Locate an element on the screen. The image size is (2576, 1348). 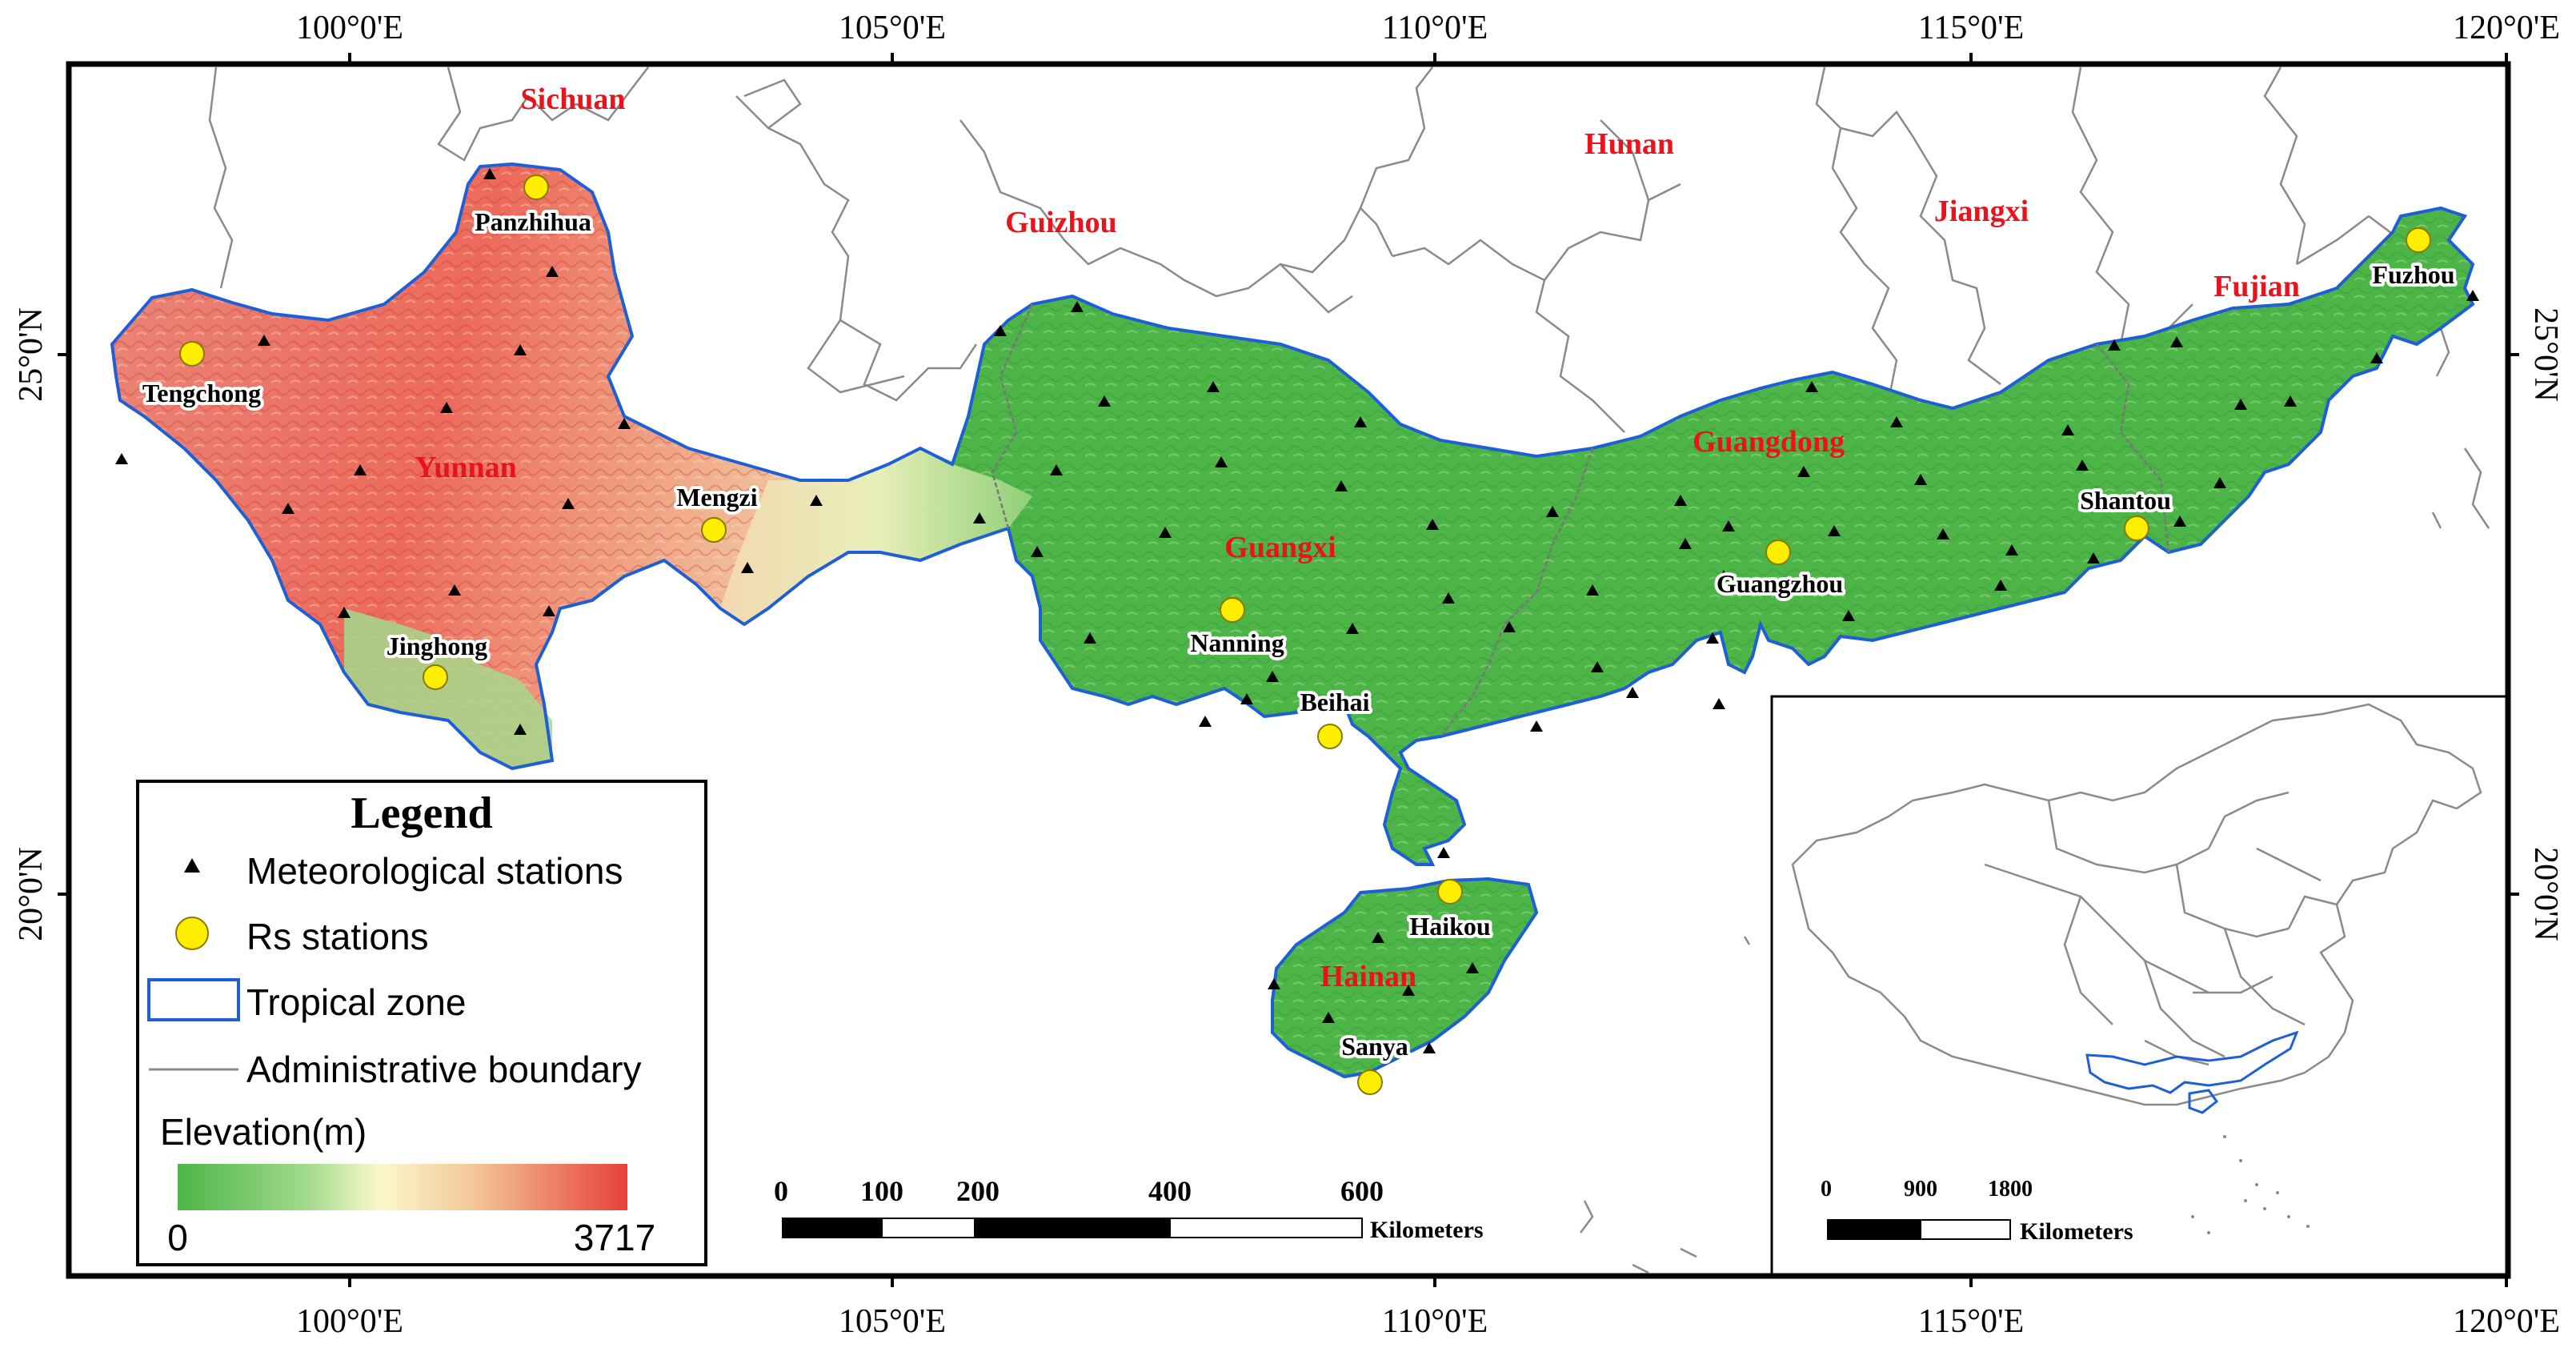
lon-label-bottom: 115°0'E is located at coordinates (1971, 1321).